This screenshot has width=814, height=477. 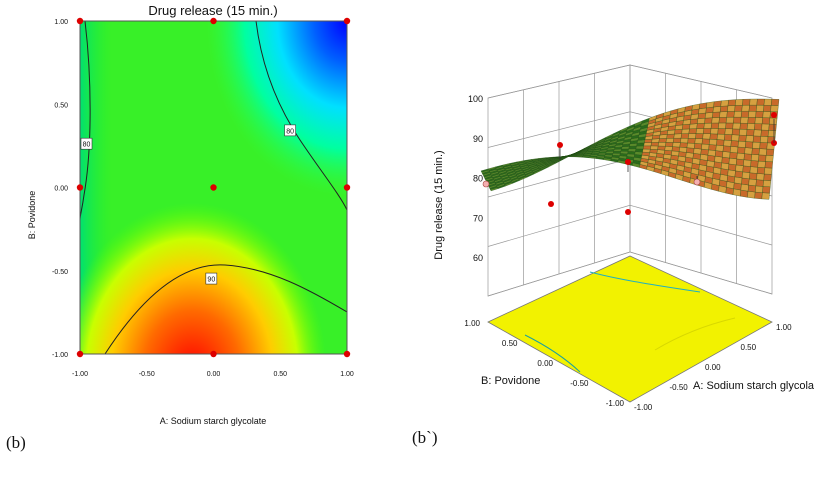 I want to click on contour-label-box, so click(x=290, y=130).